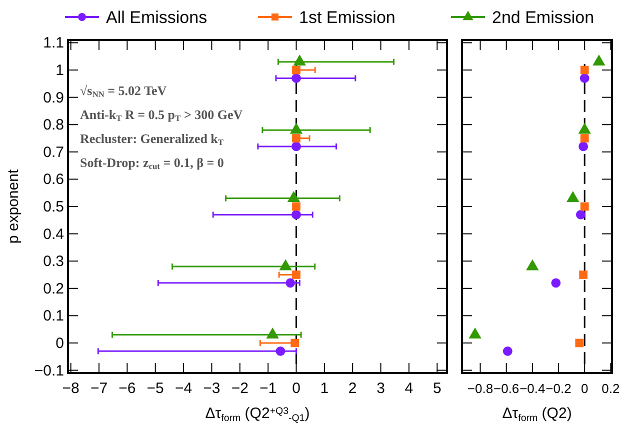 The image size is (629, 432). Describe the element at coordinates (211, 388) in the screenshot. I see `x-tick-label: −3` at that location.